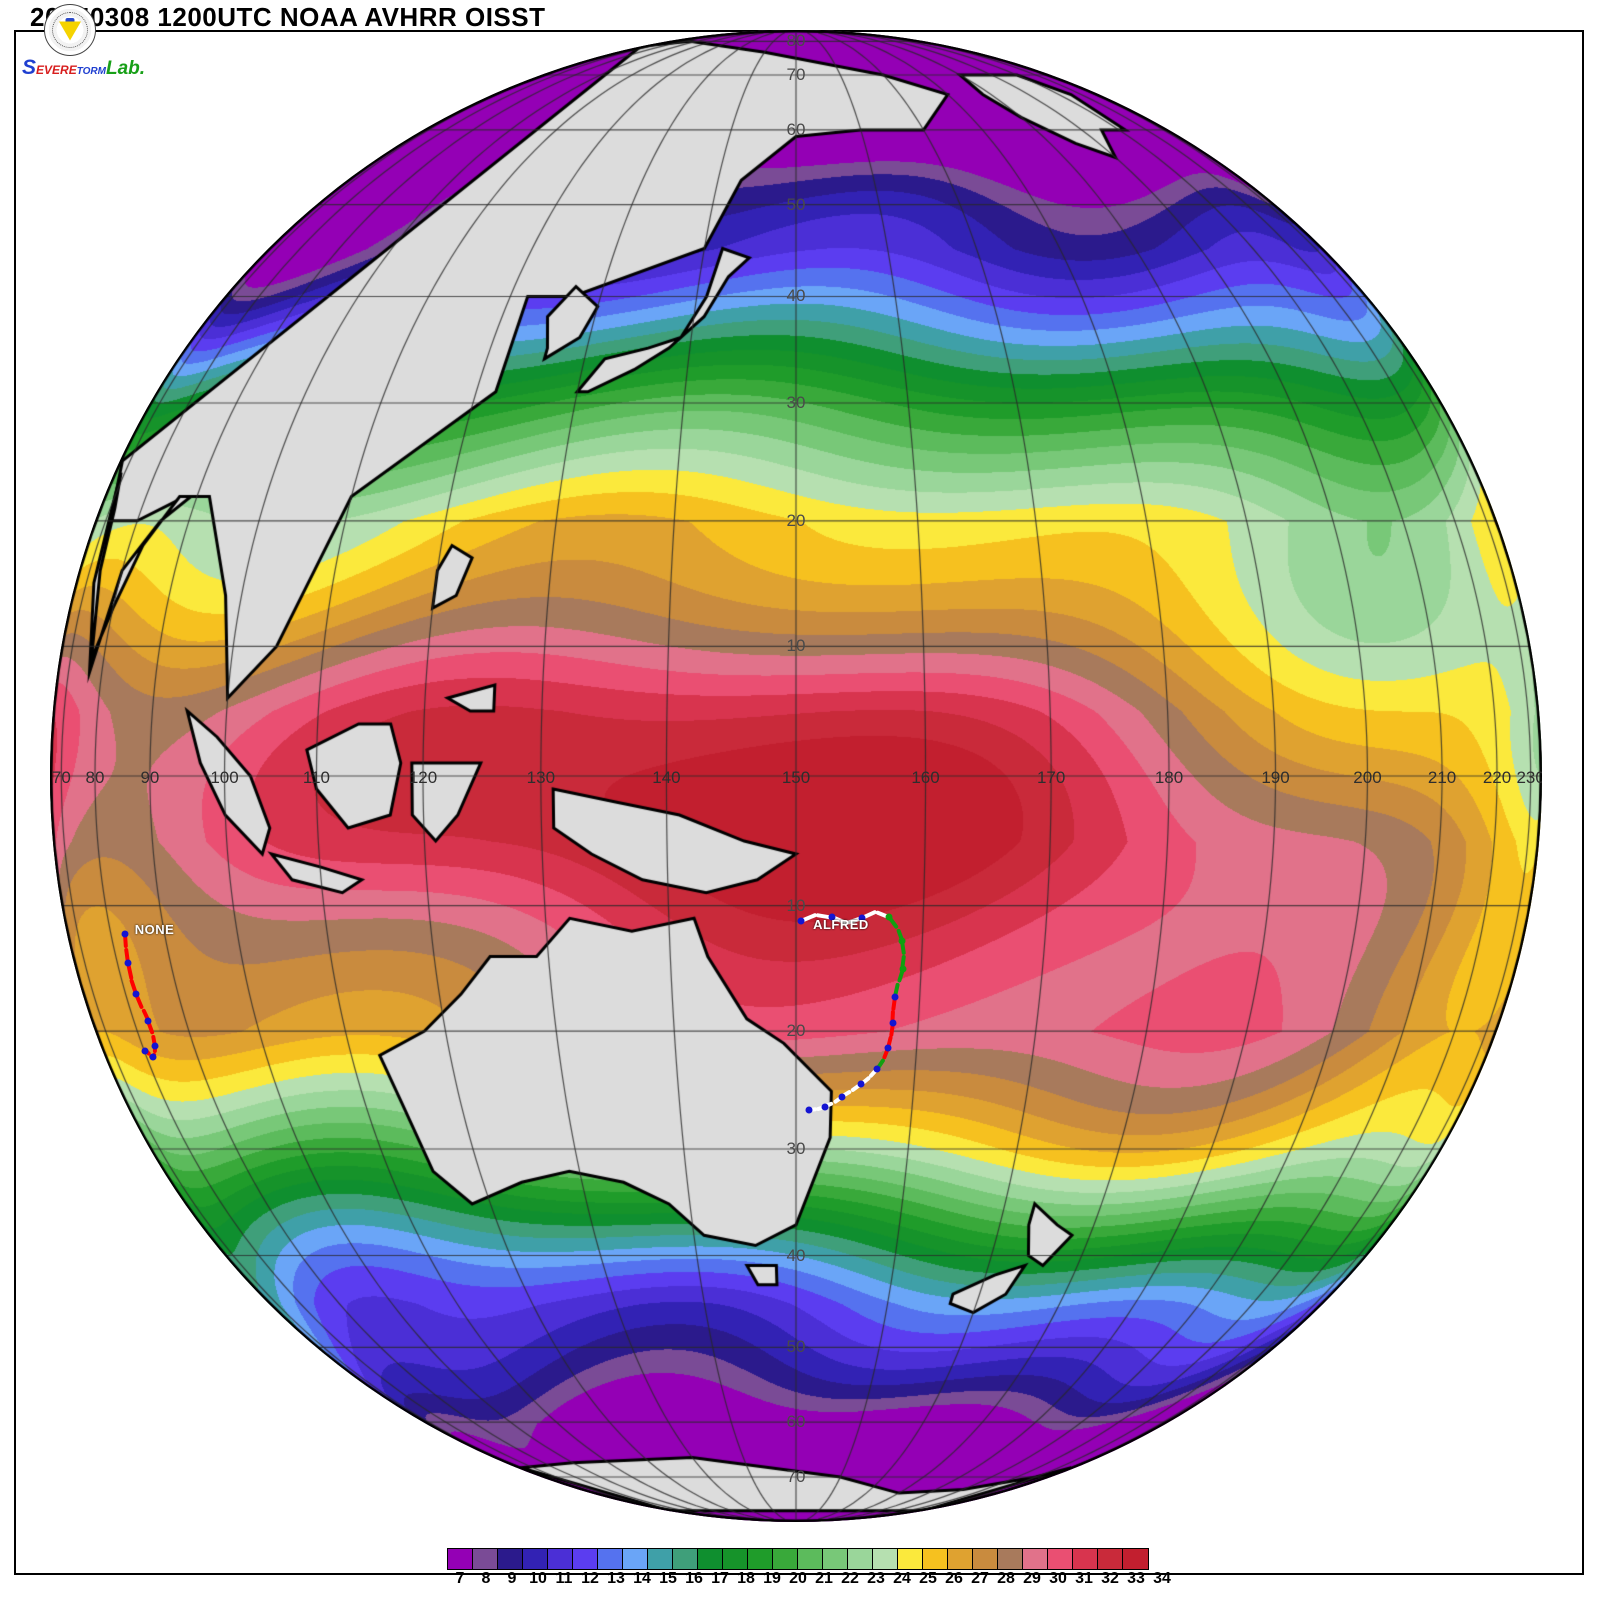 The width and height of the screenshot is (1600, 1600). What do you see at coordinates (1051, 777) in the screenshot?
I see `longitude-label: 170` at bounding box center [1051, 777].